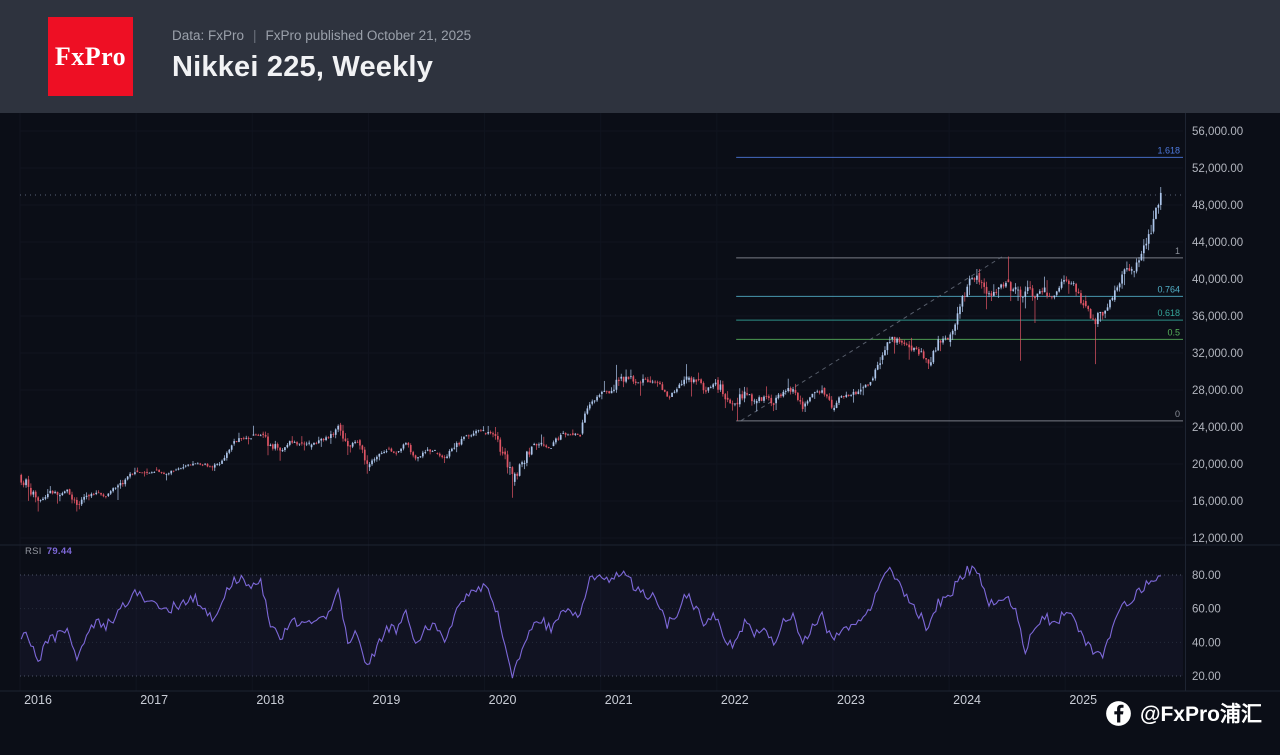 This screenshot has width=1280, height=755. Describe the element at coordinates (1217, 169) in the screenshot. I see `price-scale-label: 52,000.00` at that location.